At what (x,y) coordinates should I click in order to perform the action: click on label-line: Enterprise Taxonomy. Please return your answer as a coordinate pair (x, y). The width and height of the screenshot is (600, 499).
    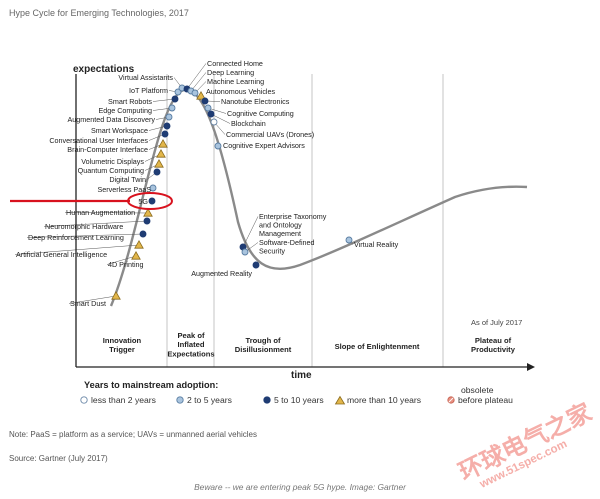
    Looking at the image, I should click on (293, 216).